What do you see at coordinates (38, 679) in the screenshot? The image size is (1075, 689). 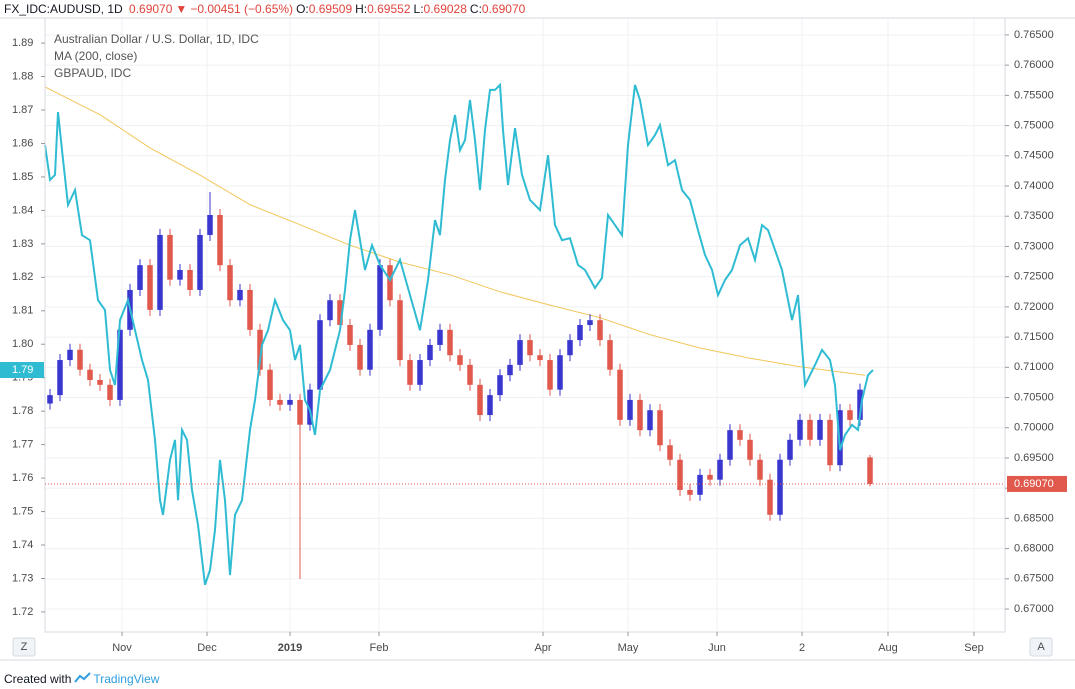 I see `footer-created: Created with` at bounding box center [38, 679].